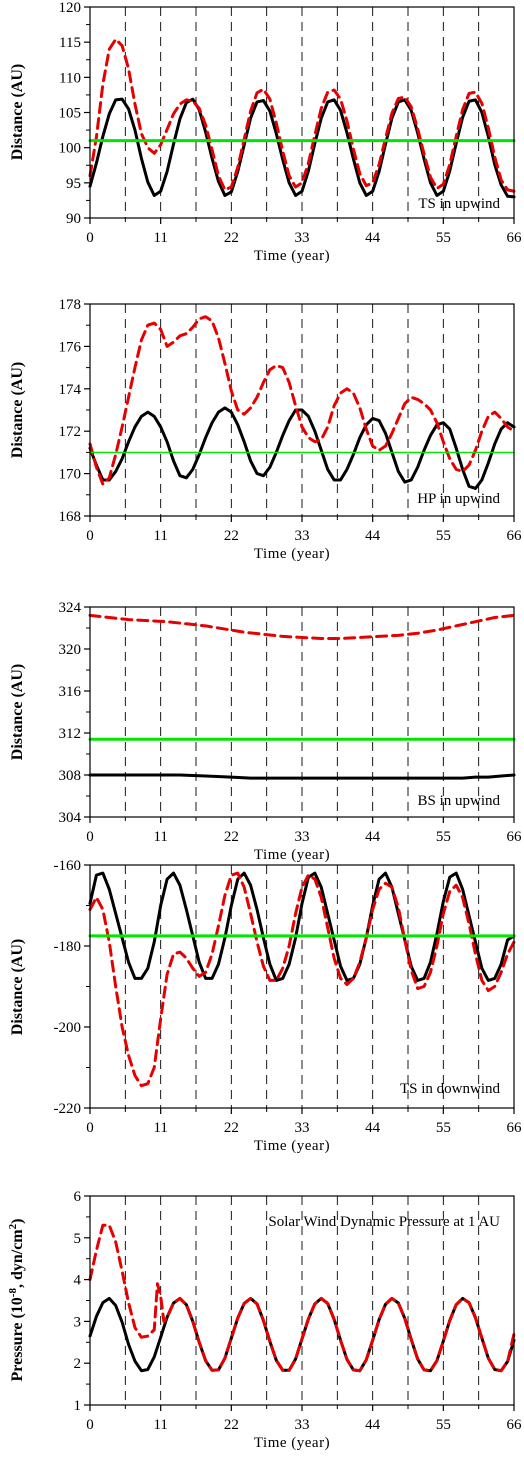 Image resolution: width=524 pixels, height=1477 pixels. I want to click on y-tick-label: 95, so click(73, 184).